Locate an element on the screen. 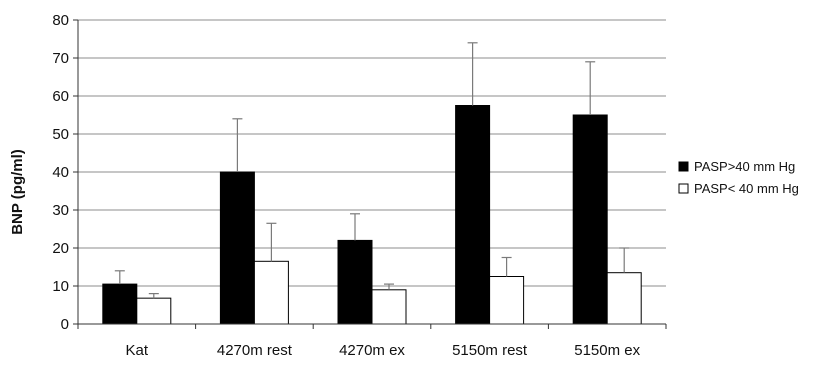  legend: PASP>40 mm Hg PASP< 40 mm Hg is located at coordinates (738, 177).